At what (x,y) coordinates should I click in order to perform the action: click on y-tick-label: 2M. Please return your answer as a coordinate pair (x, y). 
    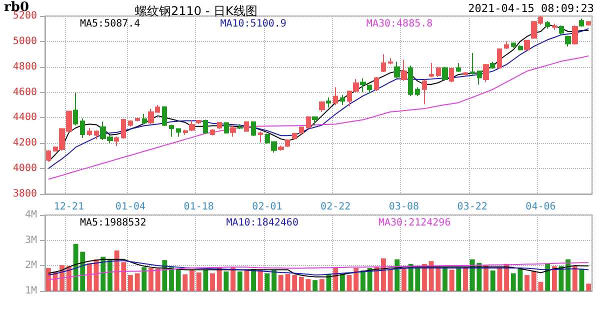
    Looking at the image, I should click on (30, 266).